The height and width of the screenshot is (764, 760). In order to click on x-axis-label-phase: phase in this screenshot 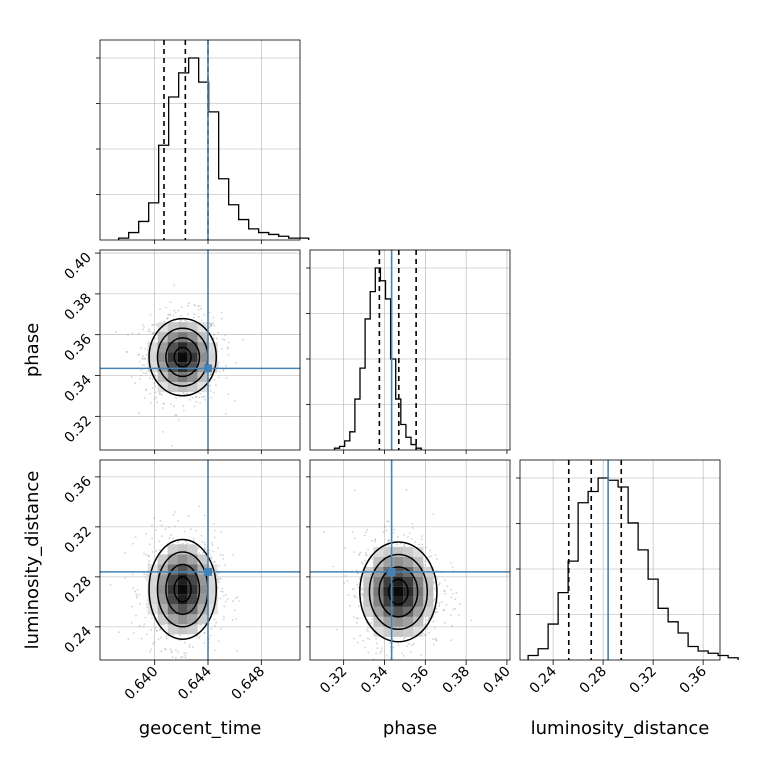, I will do `click(410, 728)`.